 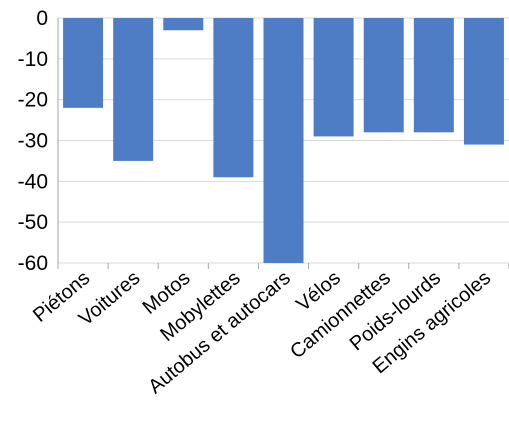 I want to click on y-tick-label: 0, so click(x=42, y=18).